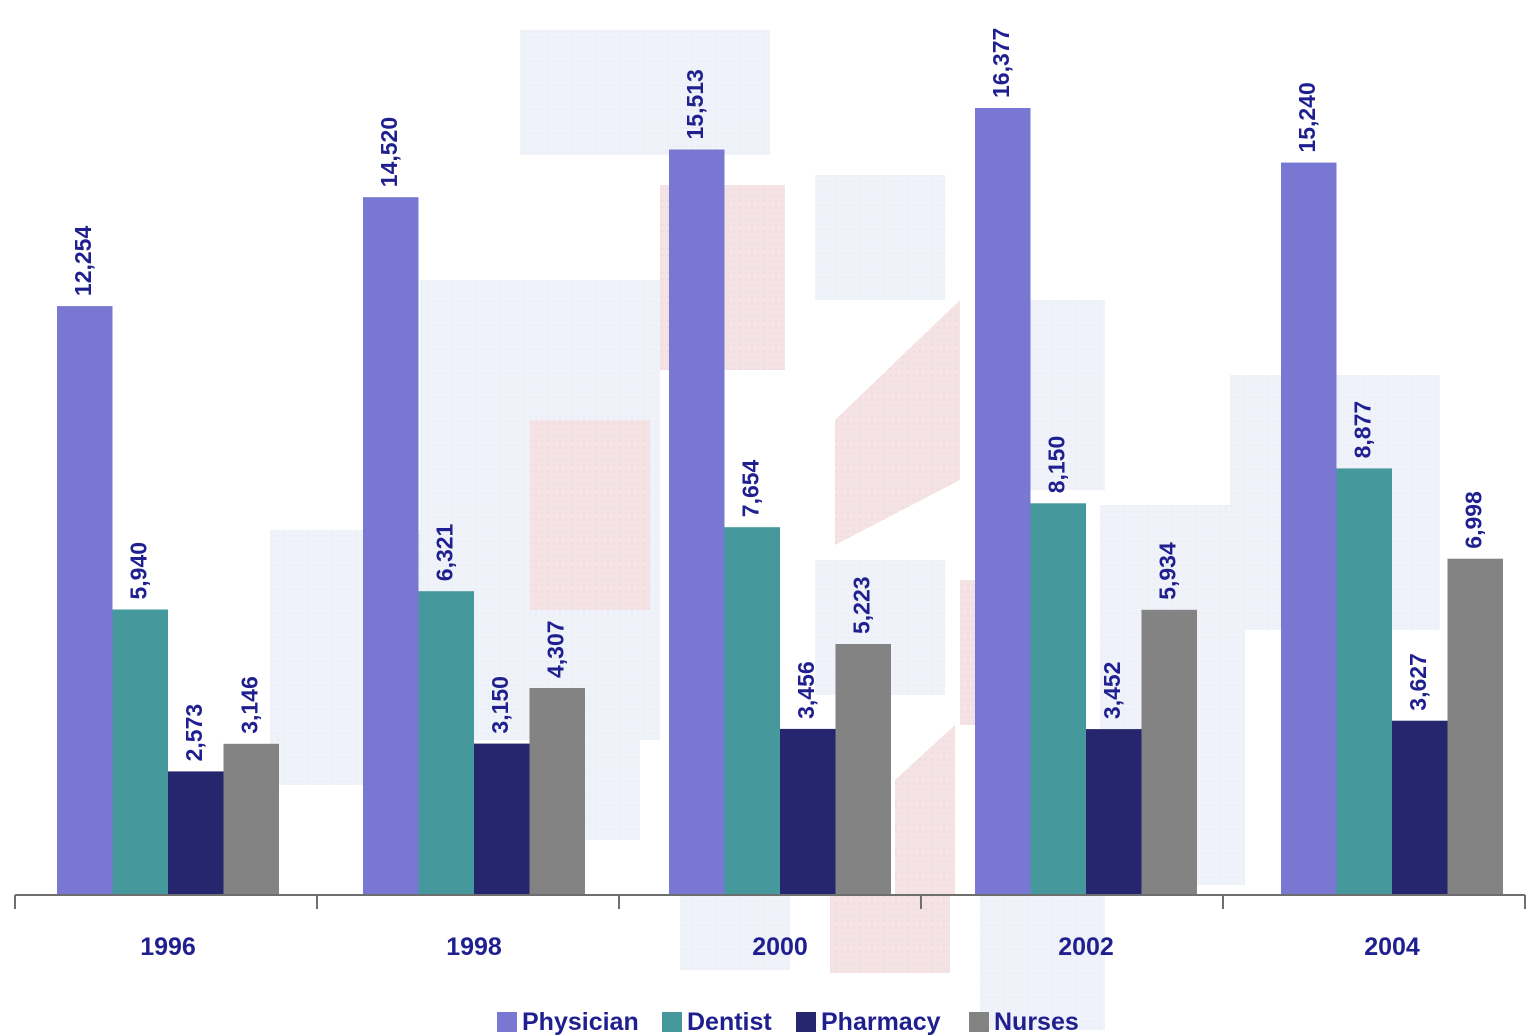 Image resolution: width=1533 pixels, height=1036 pixels. What do you see at coordinates (502, 819) in the screenshot?
I see `bar-pharmacy-1998` at bounding box center [502, 819].